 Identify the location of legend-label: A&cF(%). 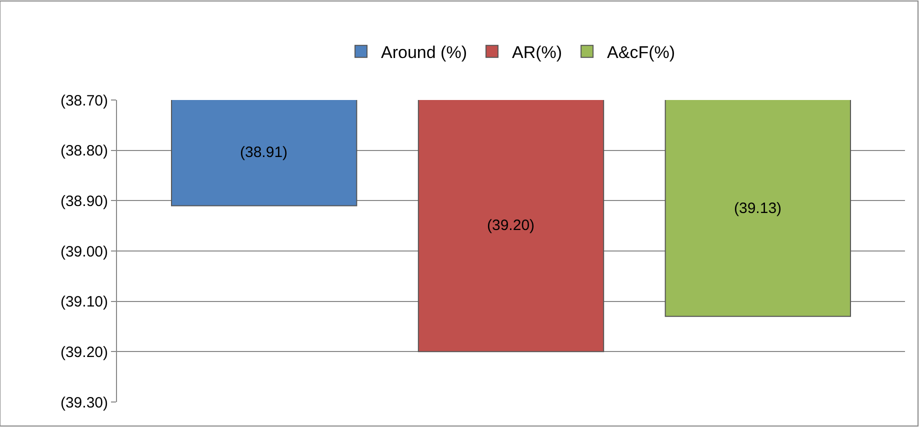
(641, 52).